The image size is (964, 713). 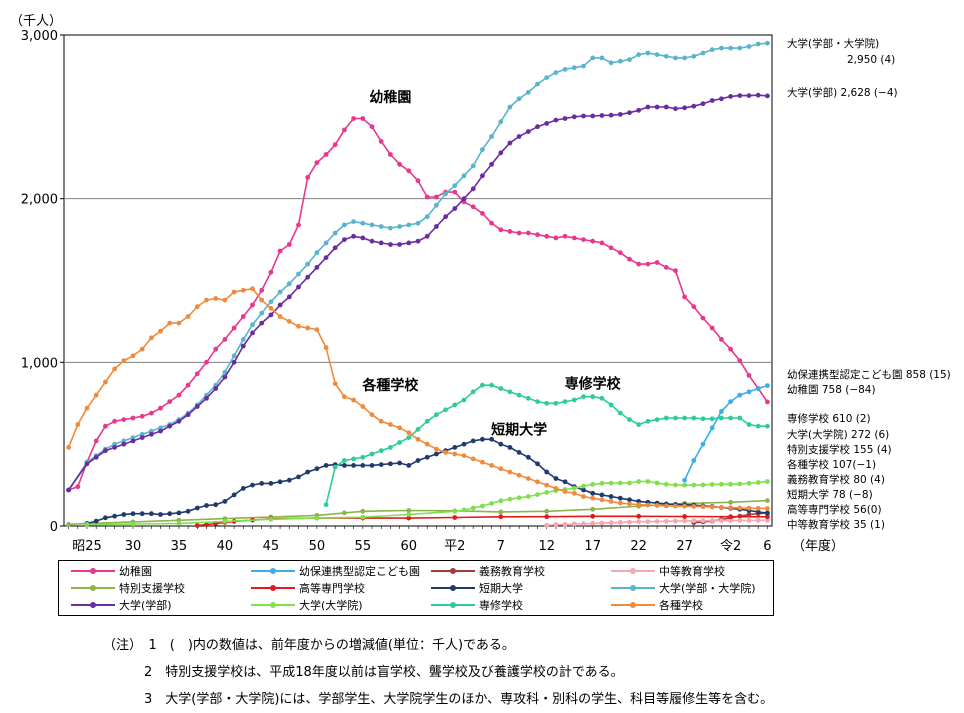 I want to click on x-tick-label: 12, so click(x=546, y=546).